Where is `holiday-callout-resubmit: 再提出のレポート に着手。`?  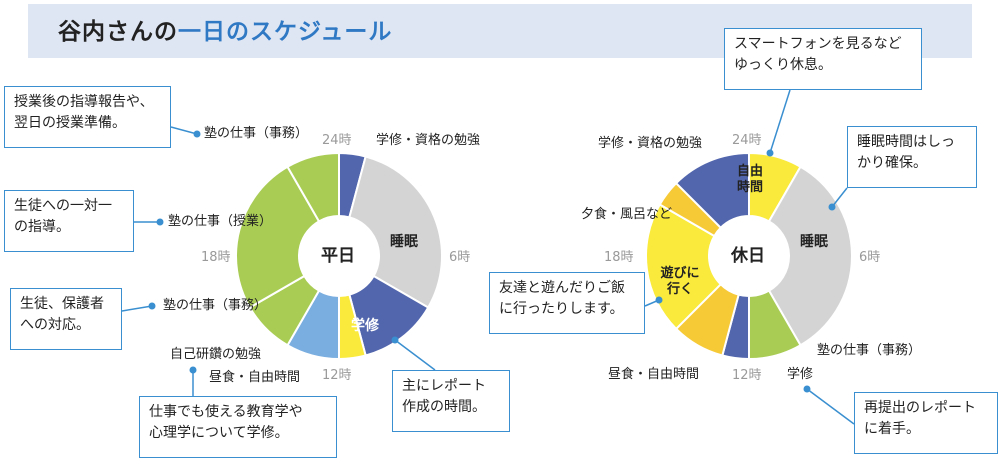
holiday-callout-resubmit: 再提出のレポート に着手。 is located at coordinates (926, 423).